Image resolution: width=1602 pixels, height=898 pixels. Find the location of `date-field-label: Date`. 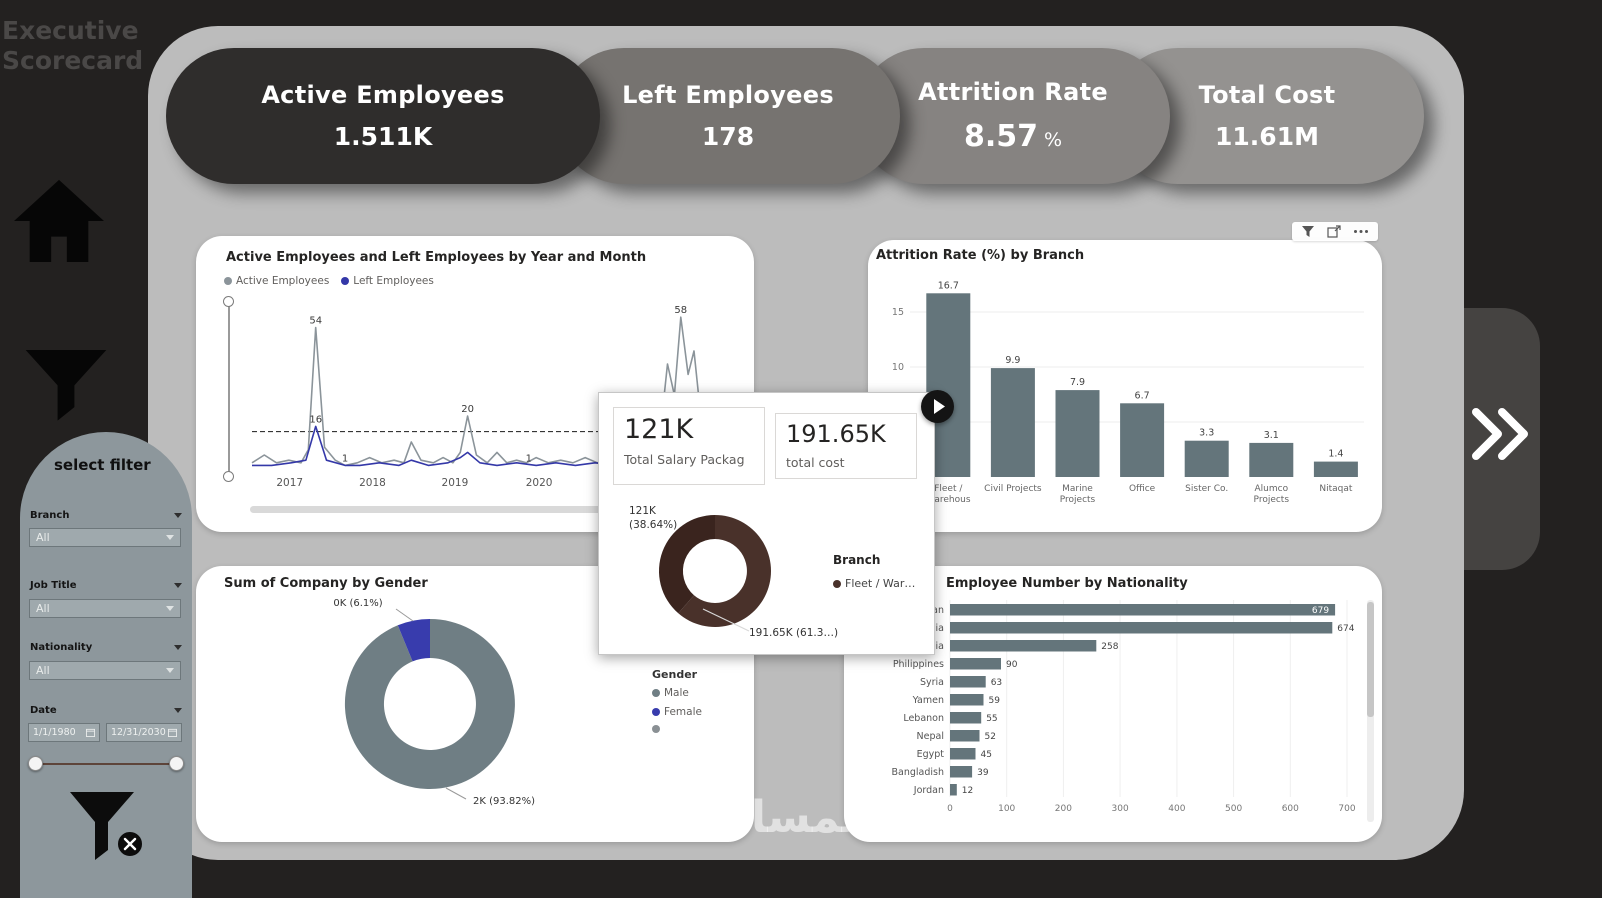

date-field-label: Date is located at coordinates (106, 710).